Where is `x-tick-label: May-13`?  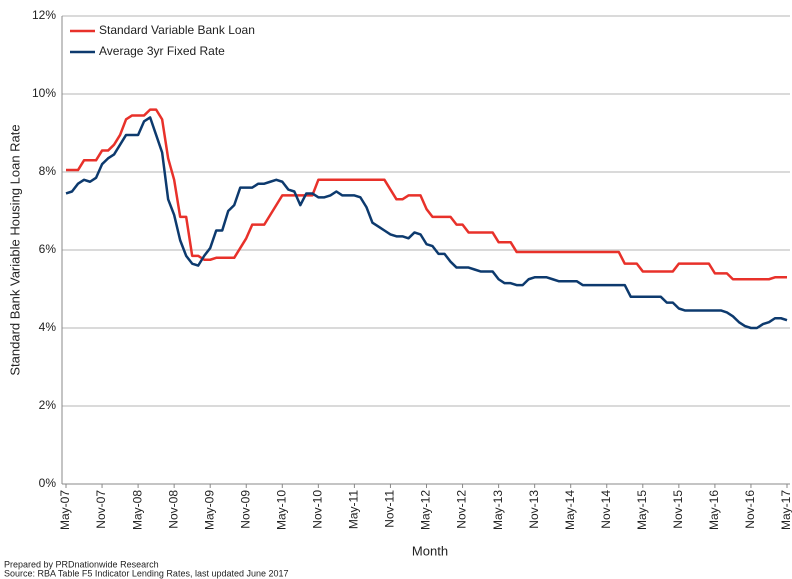
x-tick-label: May-13 is located at coordinates (498, 510).